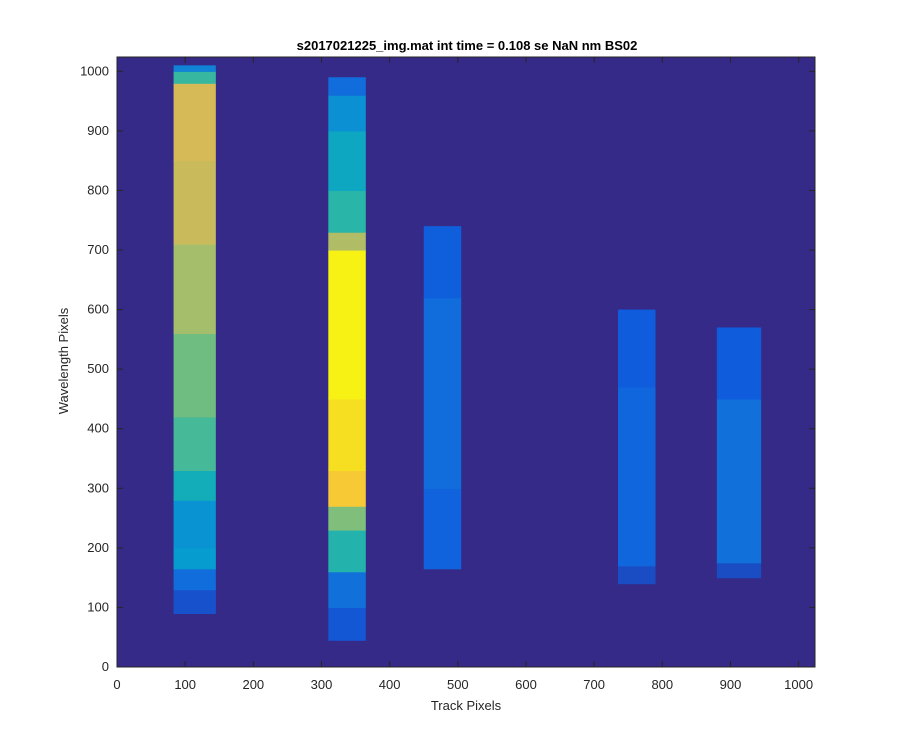  I want to click on x-tick-label: 500, so click(458, 684).